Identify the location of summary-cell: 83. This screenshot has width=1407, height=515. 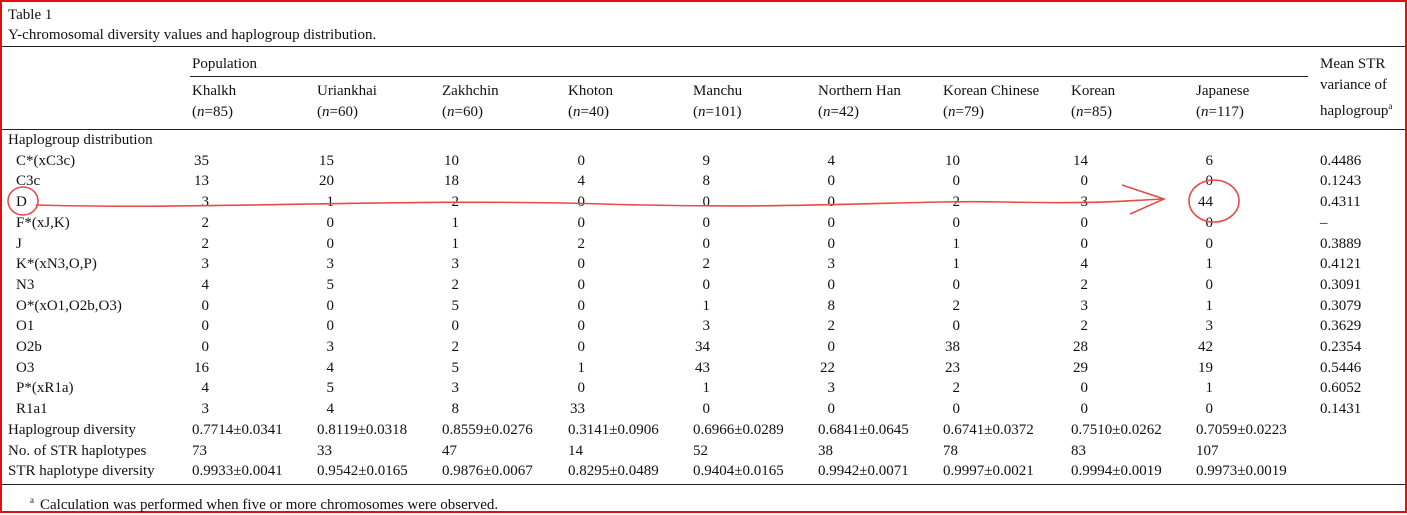
(1078, 450).